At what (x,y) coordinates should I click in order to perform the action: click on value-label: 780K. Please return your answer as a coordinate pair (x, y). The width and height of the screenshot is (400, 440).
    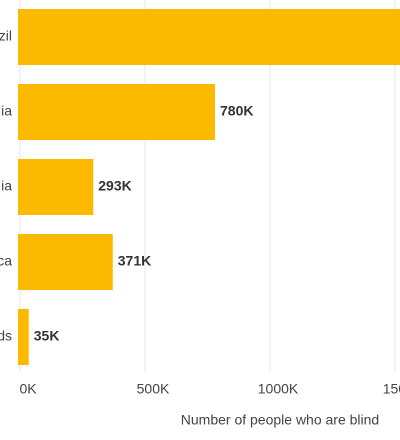
    Looking at the image, I should click on (236, 111).